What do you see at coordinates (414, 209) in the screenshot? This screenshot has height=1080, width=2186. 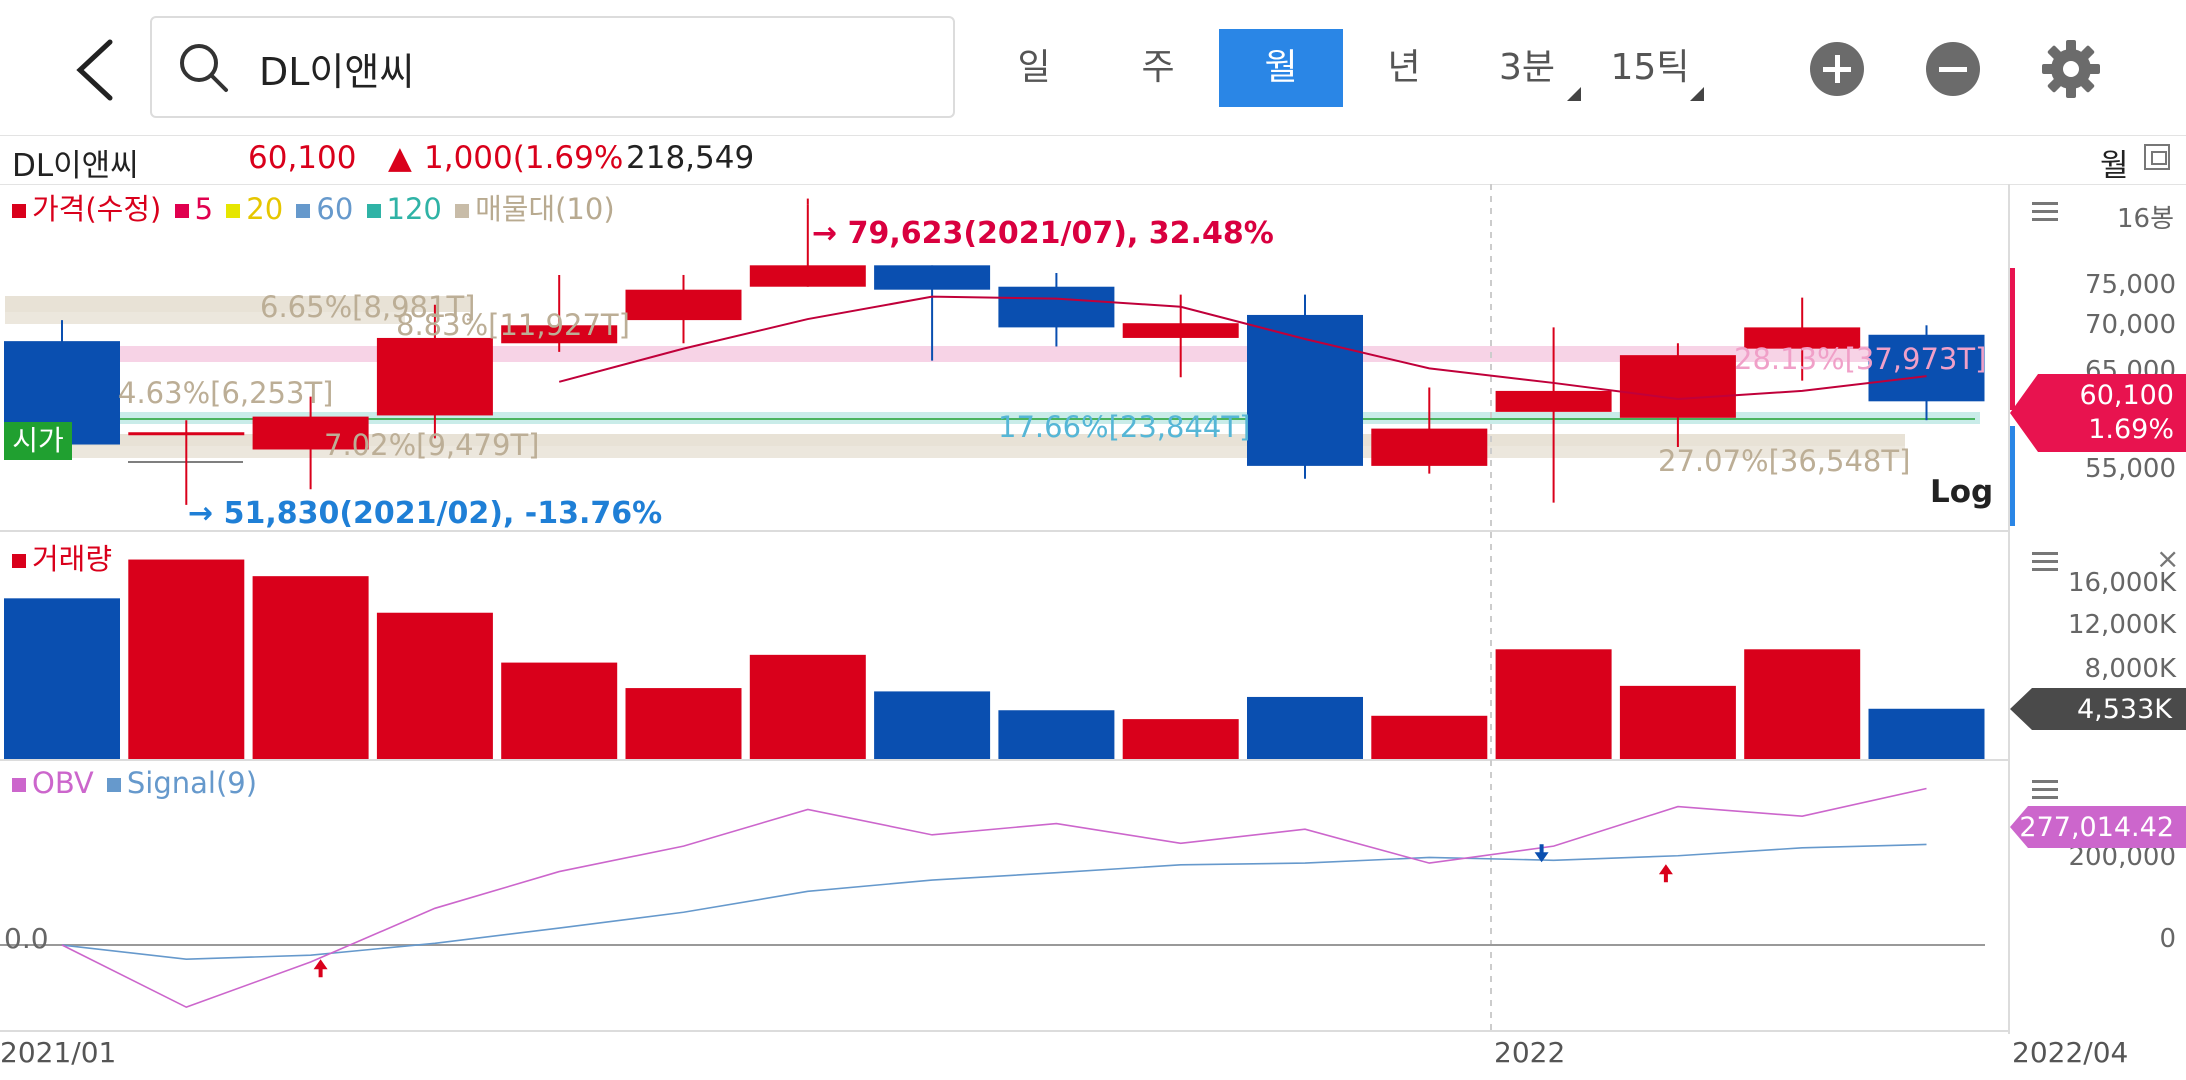 I see `legend-ma120: 120` at bounding box center [414, 209].